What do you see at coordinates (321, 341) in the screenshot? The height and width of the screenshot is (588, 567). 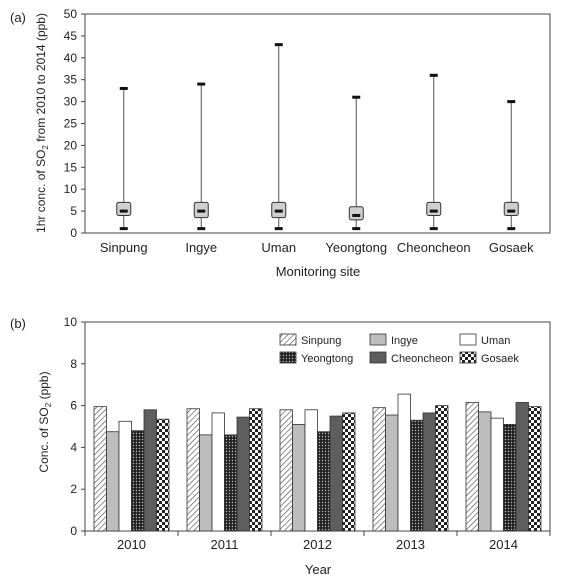 I see `legend-label: Sinpung` at bounding box center [321, 341].